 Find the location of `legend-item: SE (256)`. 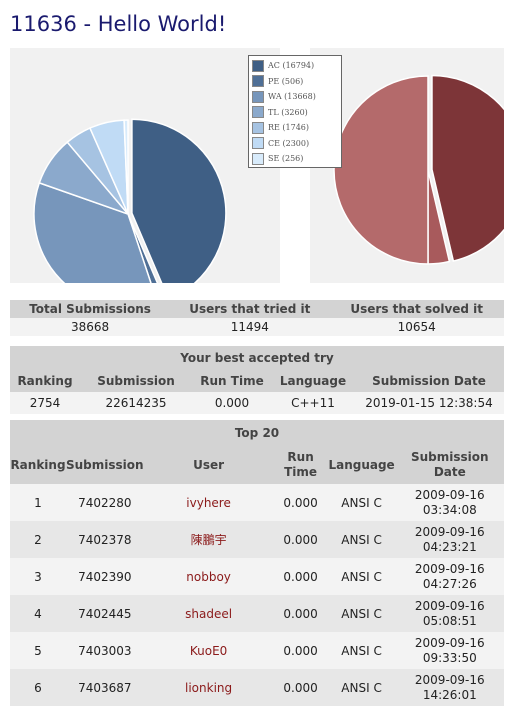

legend-item: SE (256) is located at coordinates (295, 159).